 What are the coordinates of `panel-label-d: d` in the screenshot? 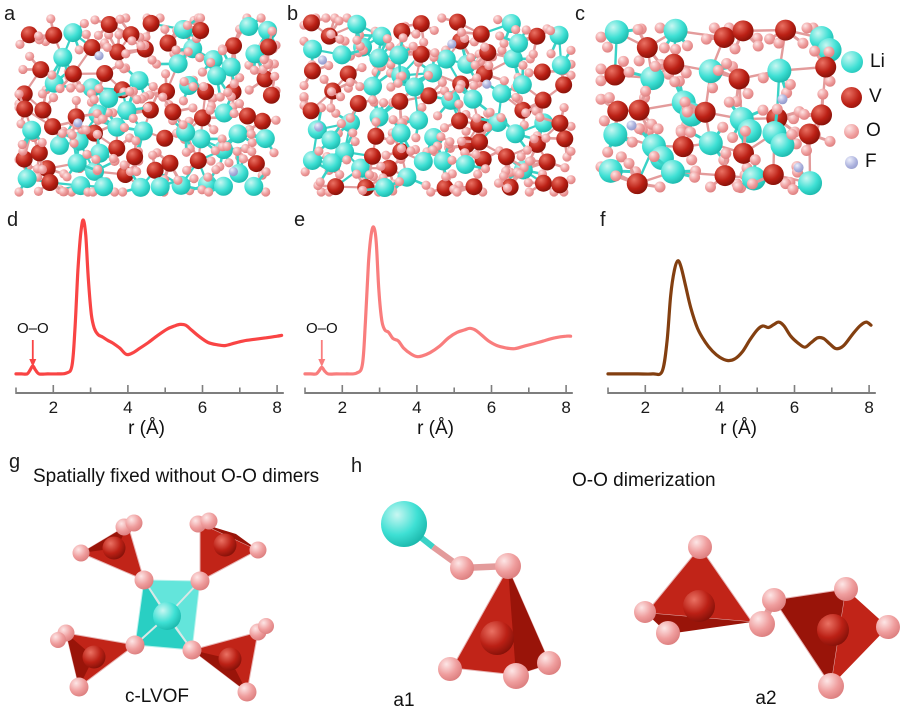 It's located at (13, 220).